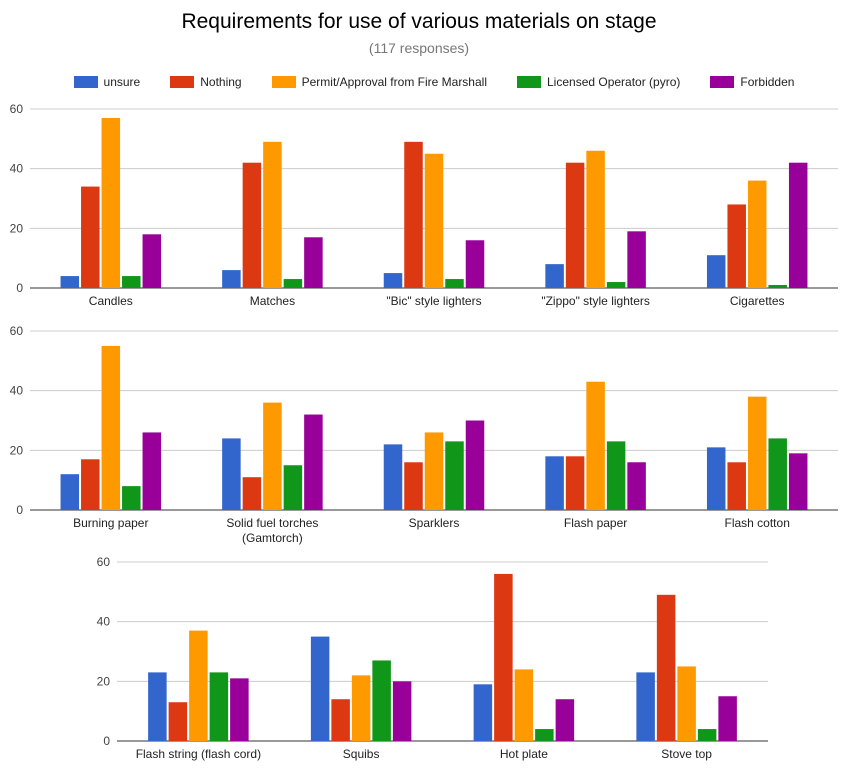 The image size is (868, 777). Describe the element at coordinates (361, 754) in the screenshot. I see `x-tick-label: Squibs` at that location.